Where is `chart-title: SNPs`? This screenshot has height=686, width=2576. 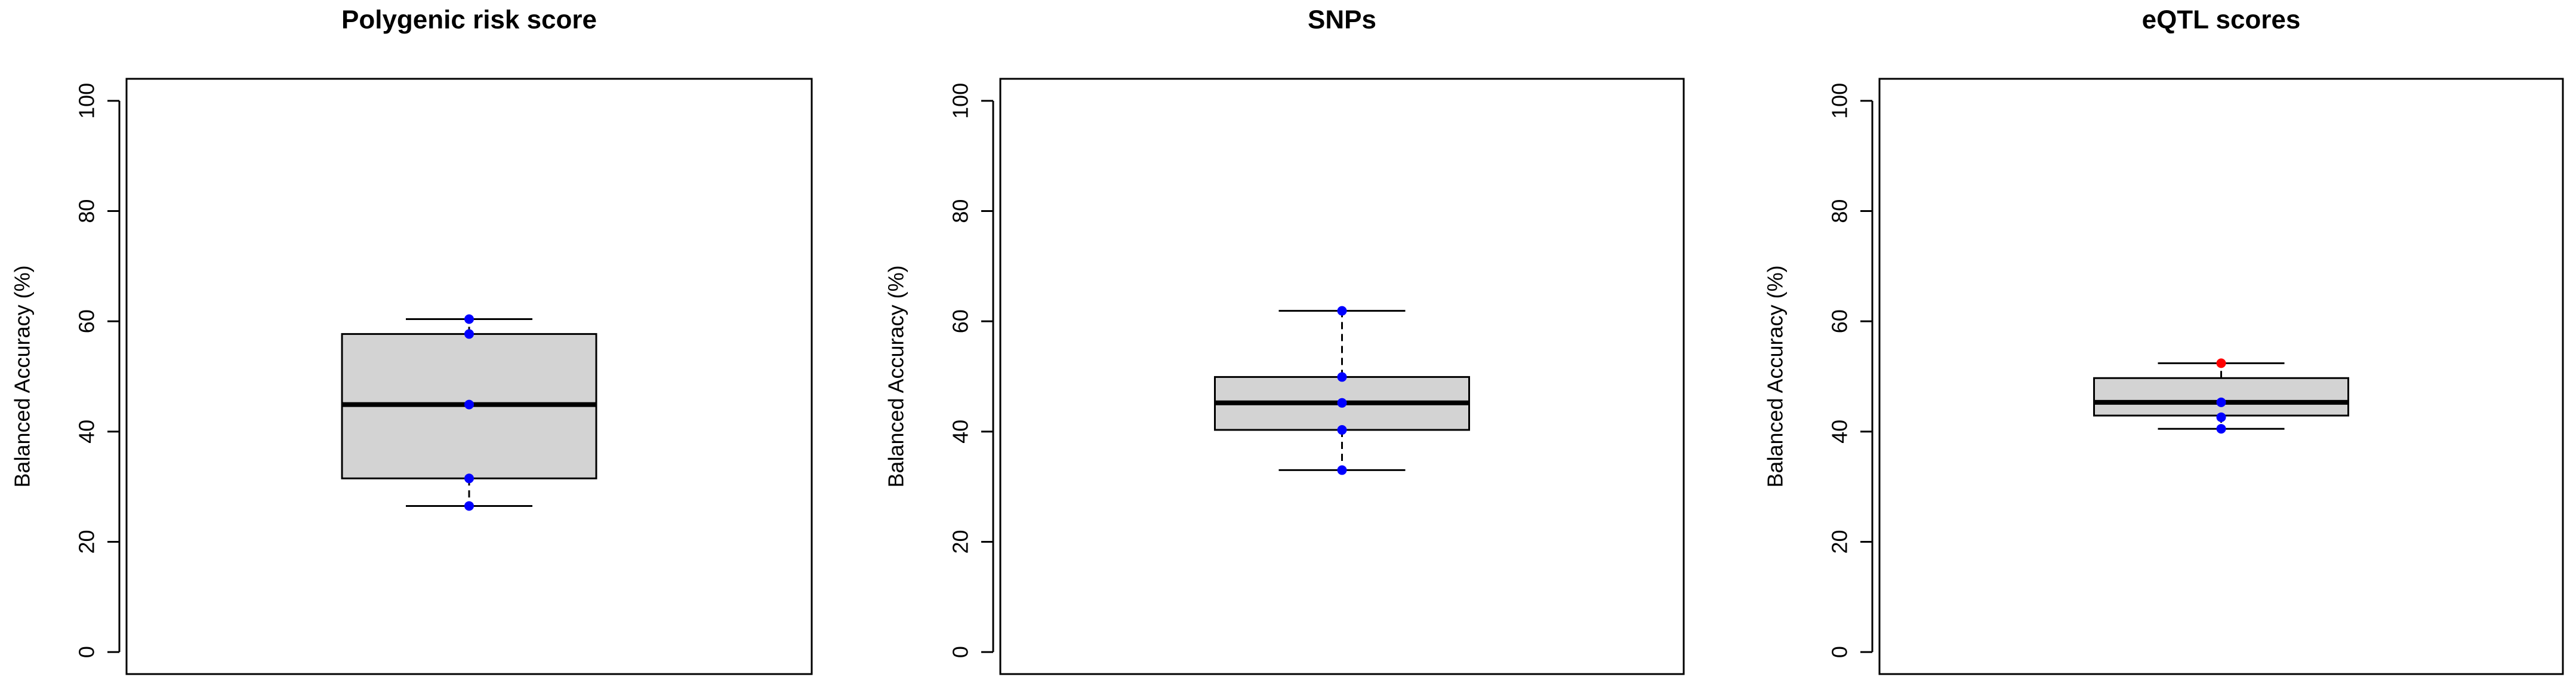 chart-title: SNPs is located at coordinates (1342, 20).